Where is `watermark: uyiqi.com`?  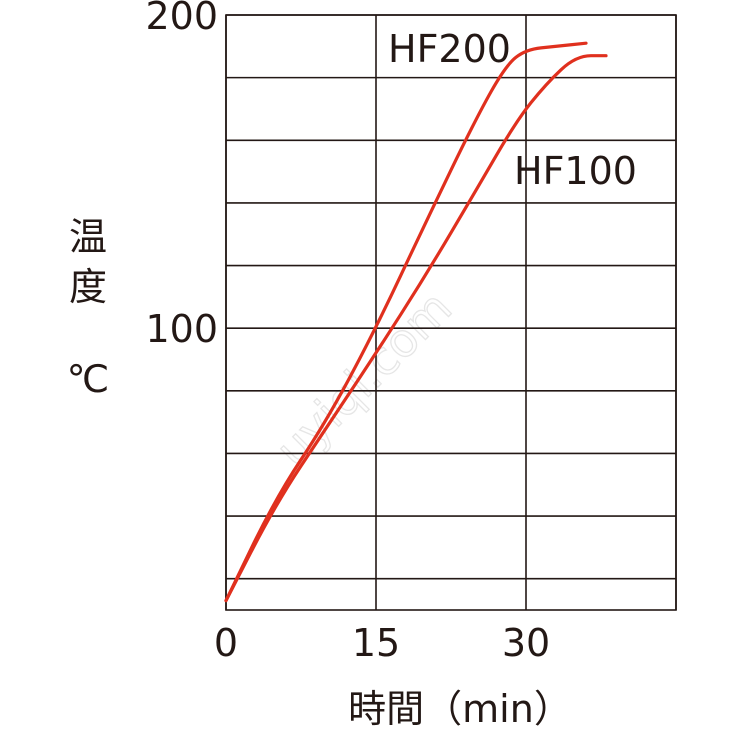 watermark: uyiqi.com is located at coordinates (364, 379).